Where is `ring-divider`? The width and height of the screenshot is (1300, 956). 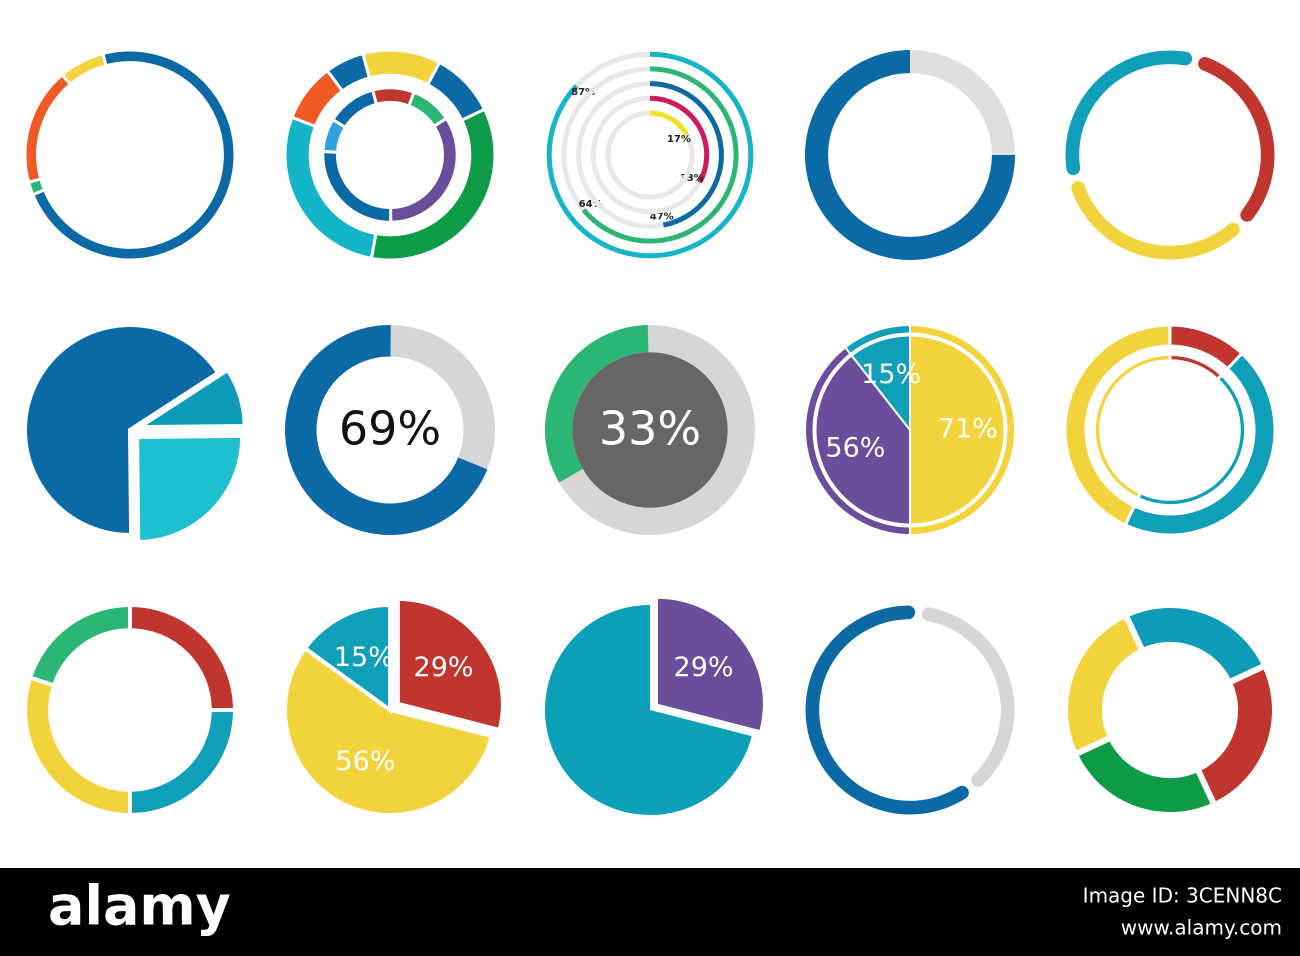 ring-divider is located at coordinates (910, 430).